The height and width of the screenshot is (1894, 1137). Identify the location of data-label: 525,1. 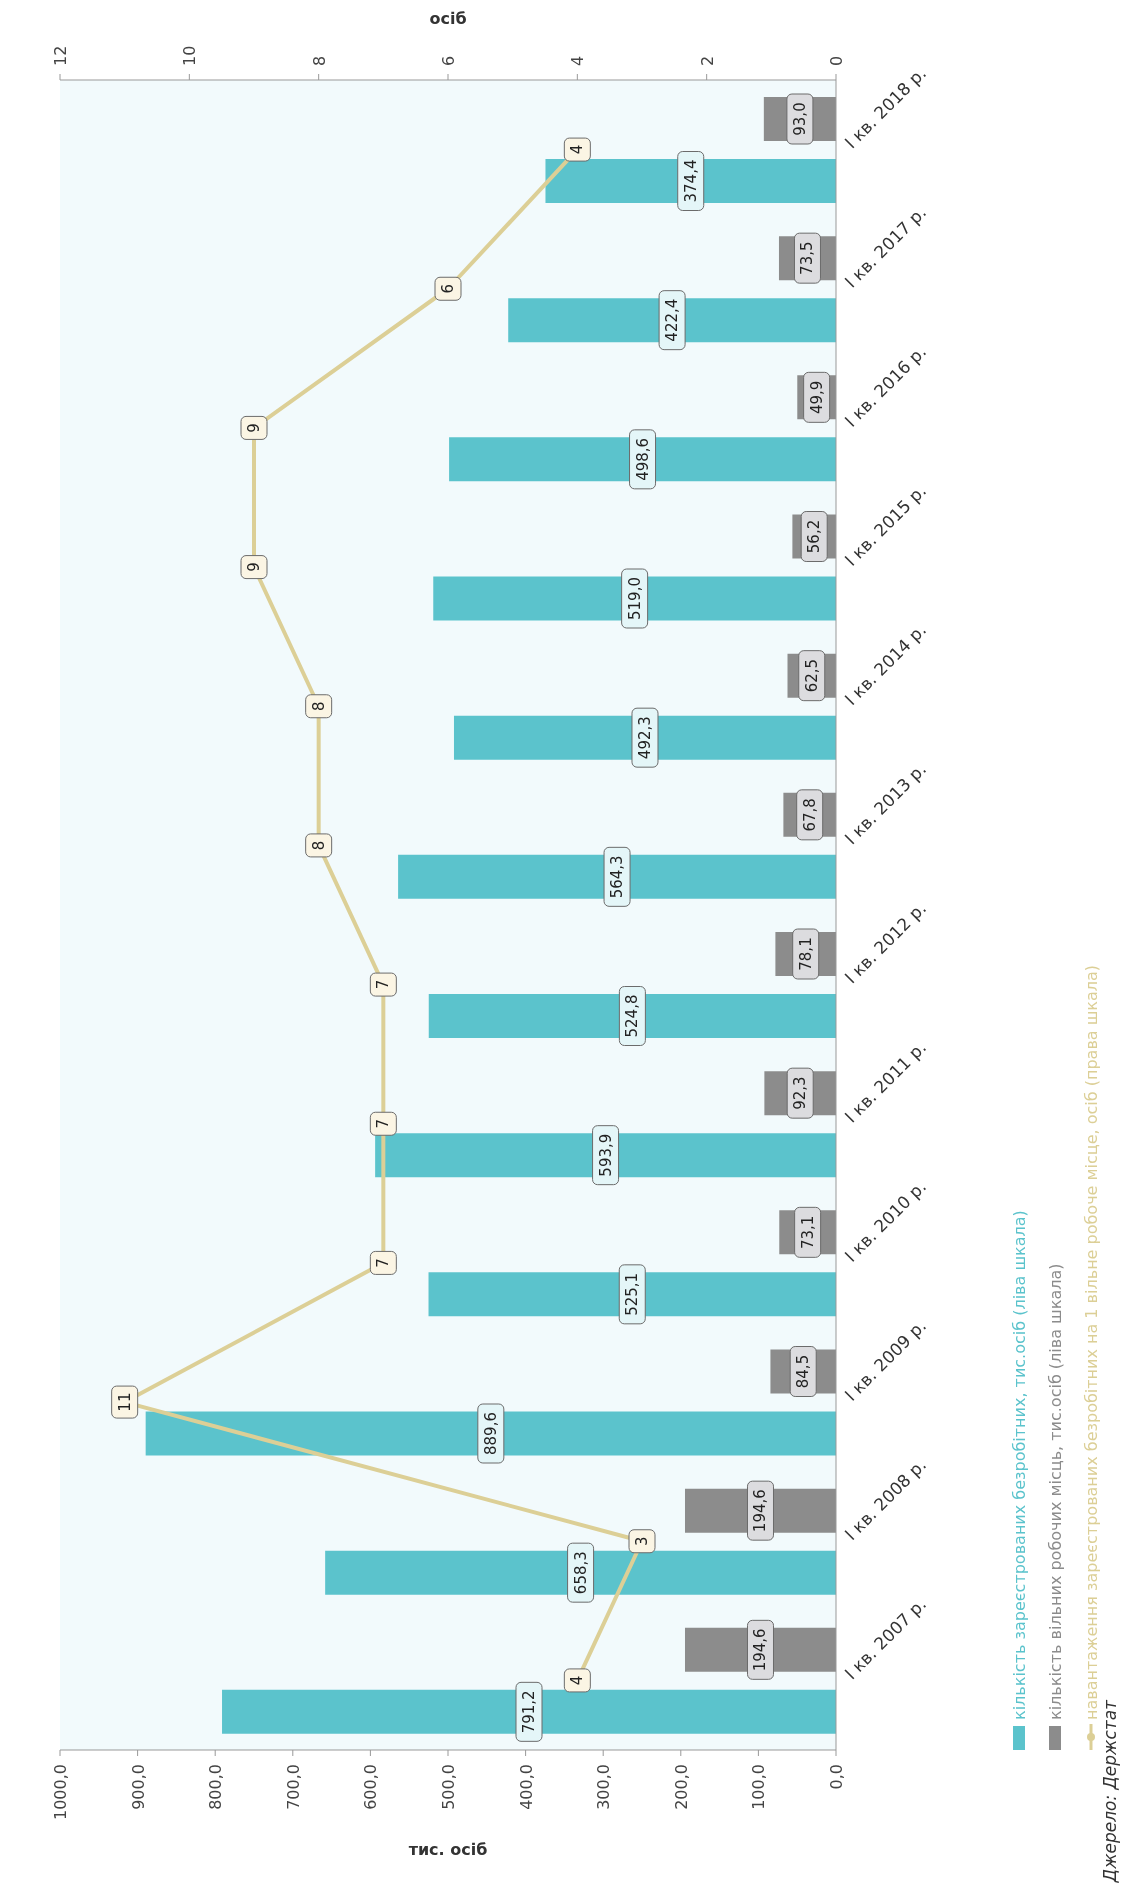
(632, 1294).